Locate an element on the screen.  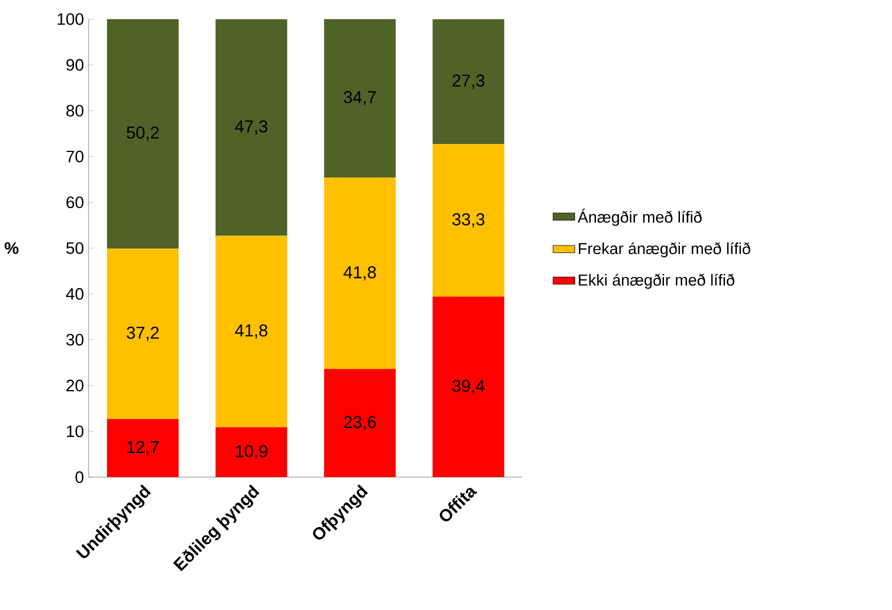
y-tick-label: 0 is located at coordinates (80, 477).